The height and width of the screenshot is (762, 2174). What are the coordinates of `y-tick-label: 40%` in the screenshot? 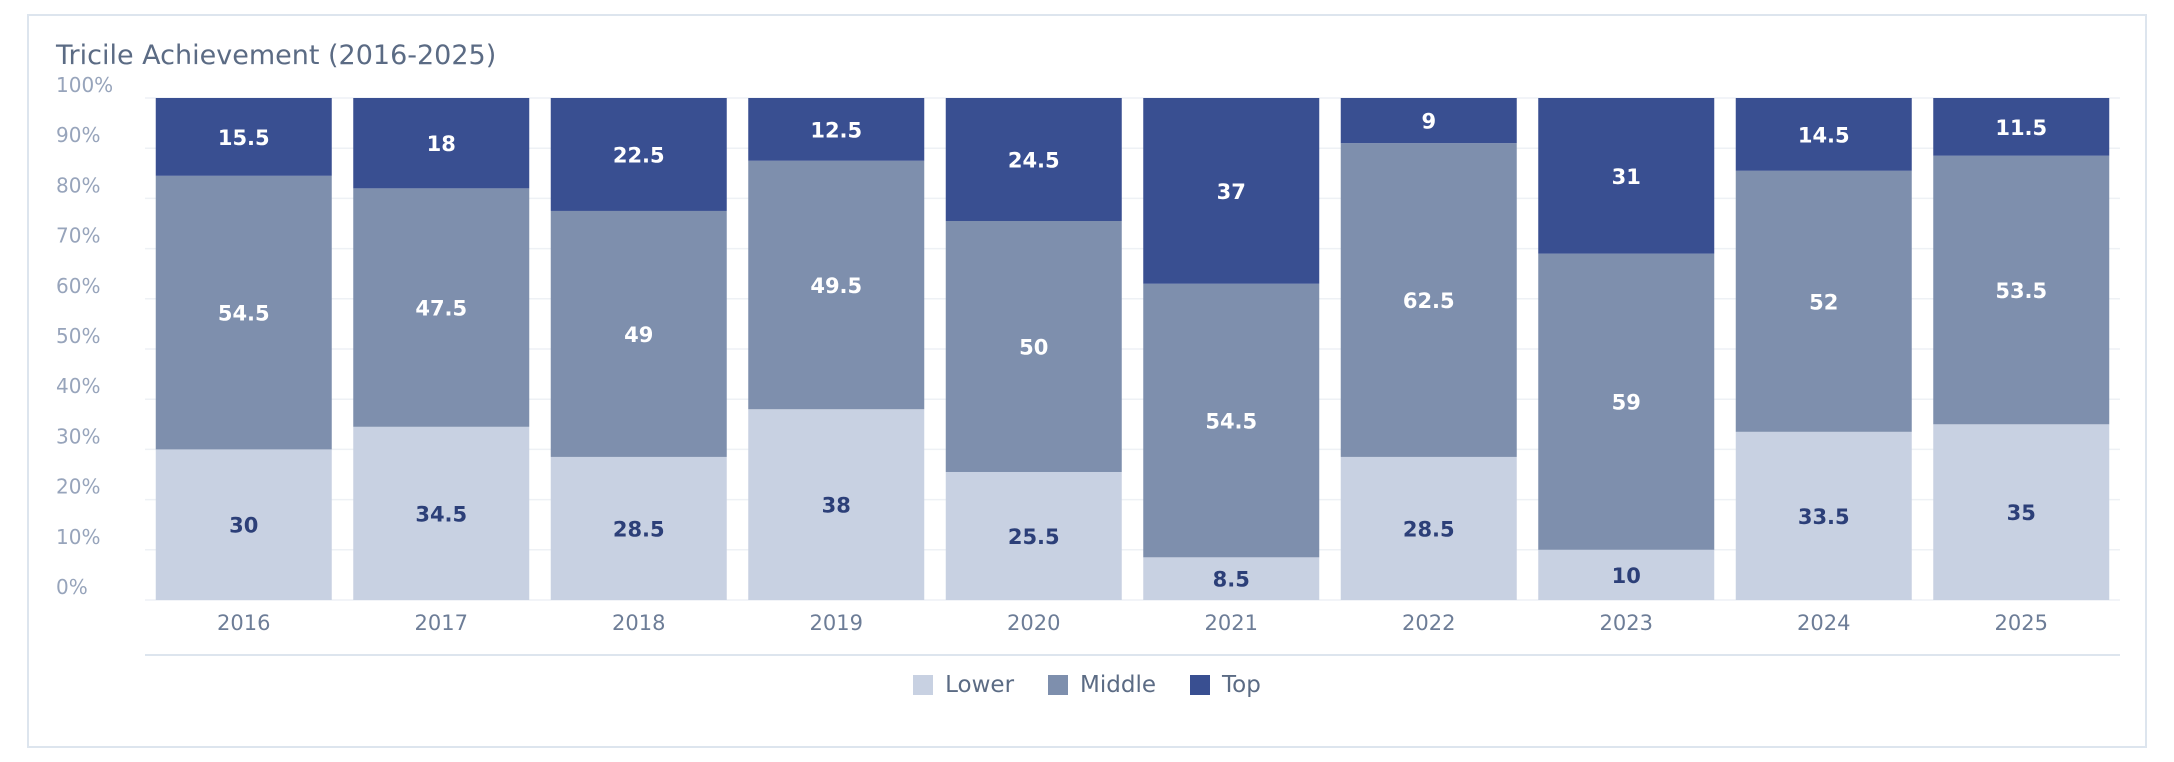 It's located at (78, 386).